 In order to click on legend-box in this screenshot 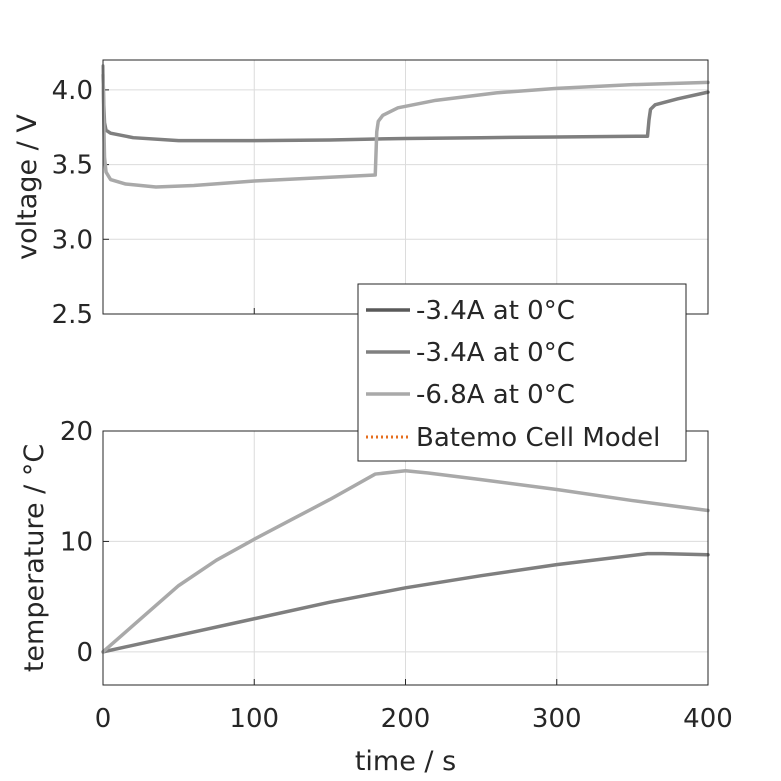, I will do `click(522, 372)`.